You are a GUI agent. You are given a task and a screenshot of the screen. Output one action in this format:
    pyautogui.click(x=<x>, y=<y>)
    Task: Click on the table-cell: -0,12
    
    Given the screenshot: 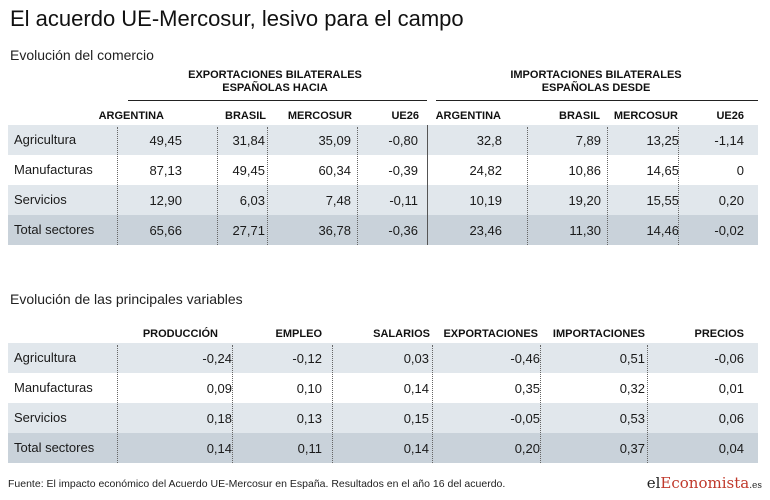 What is the action you would take?
    pyautogui.click(x=307, y=358)
    